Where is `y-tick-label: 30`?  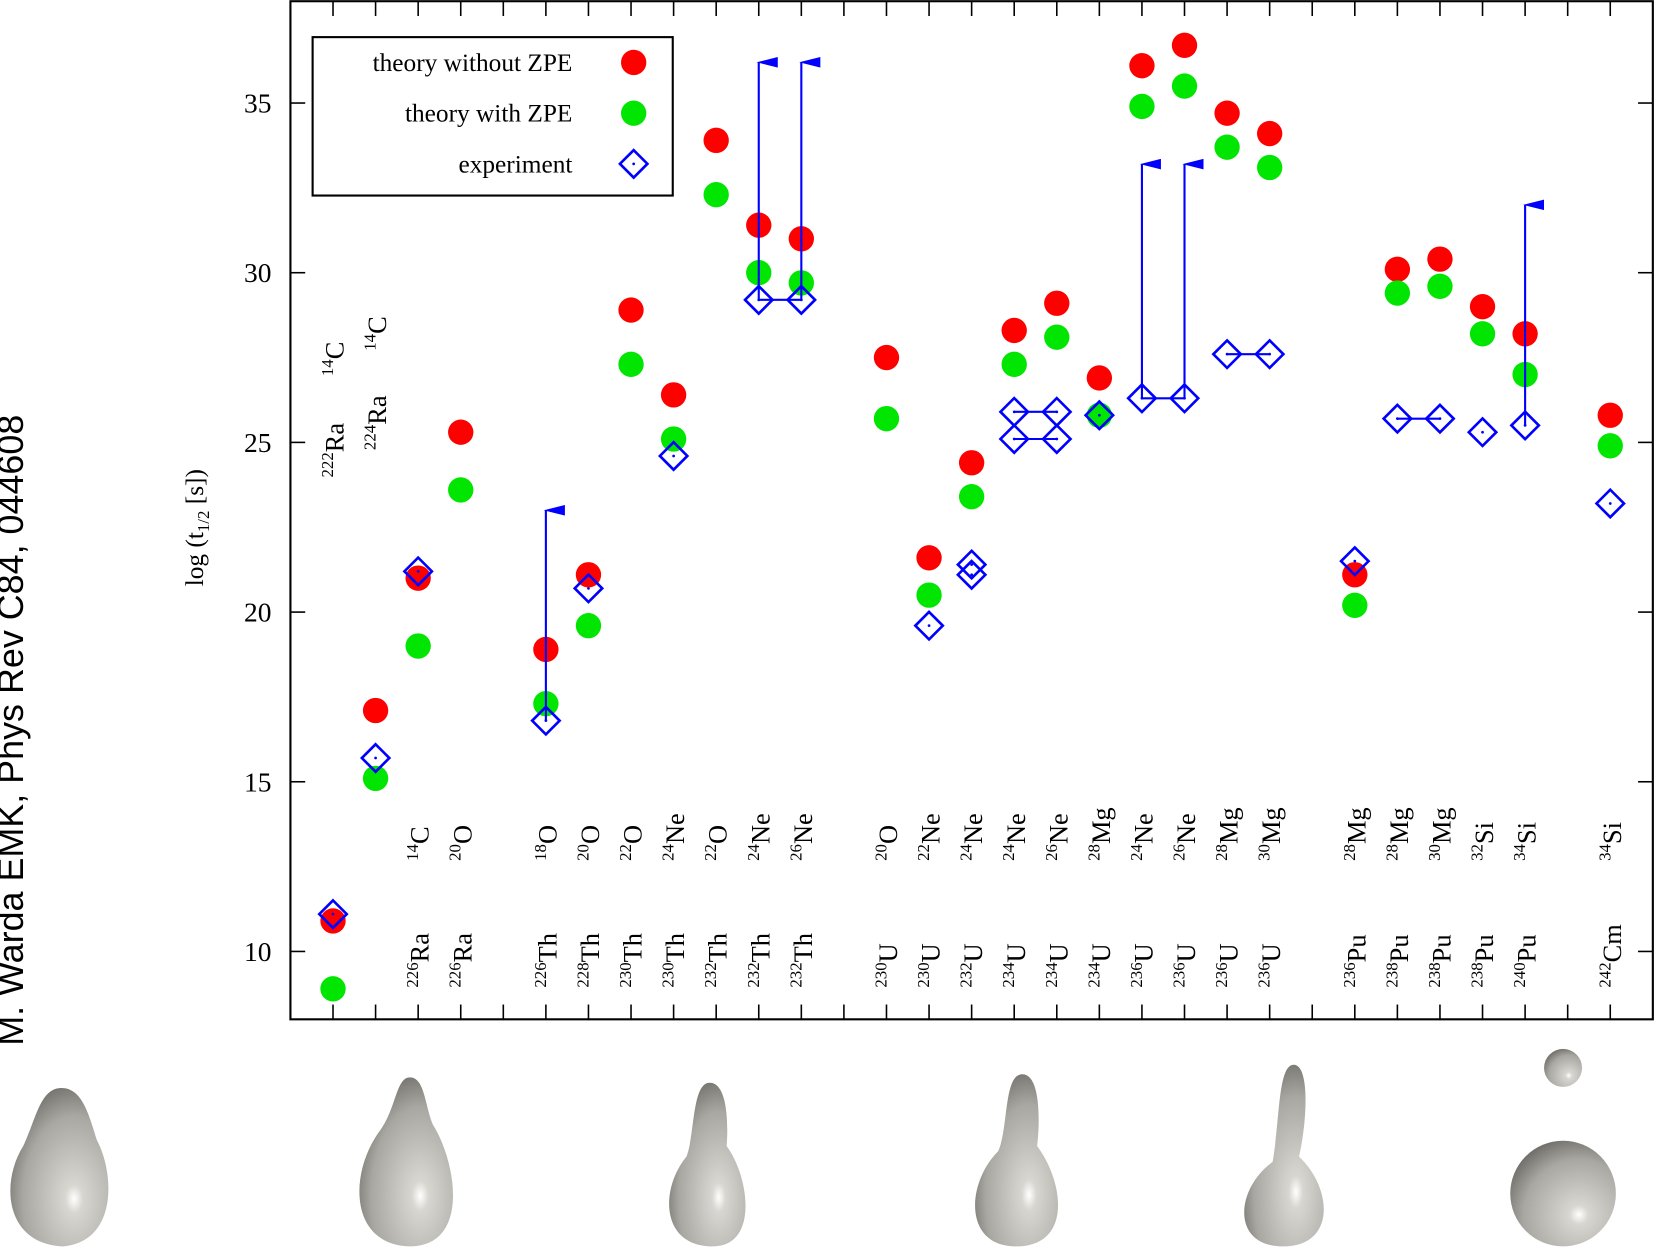 y-tick-label: 30 is located at coordinates (257, 273).